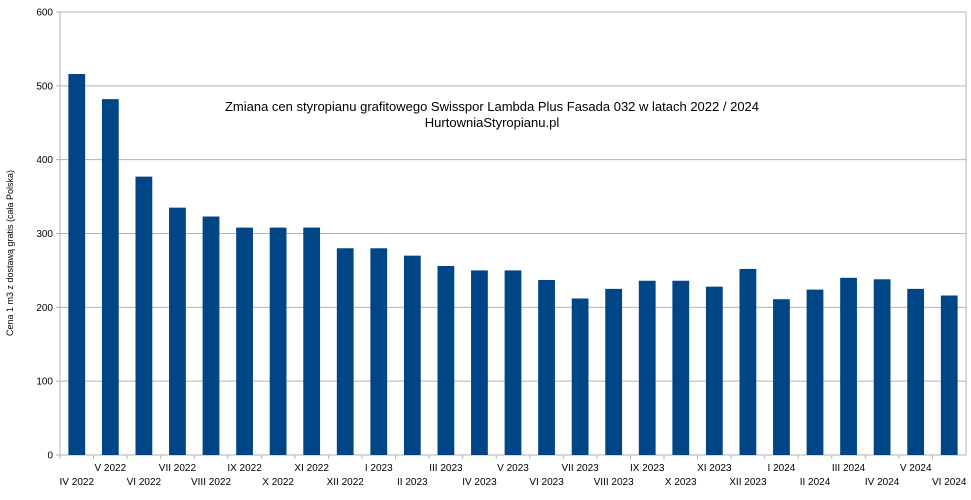  Describe the element at coordinates (647, 468) in the screenshot. I see `x-tick-label: IX 2023` at that location.